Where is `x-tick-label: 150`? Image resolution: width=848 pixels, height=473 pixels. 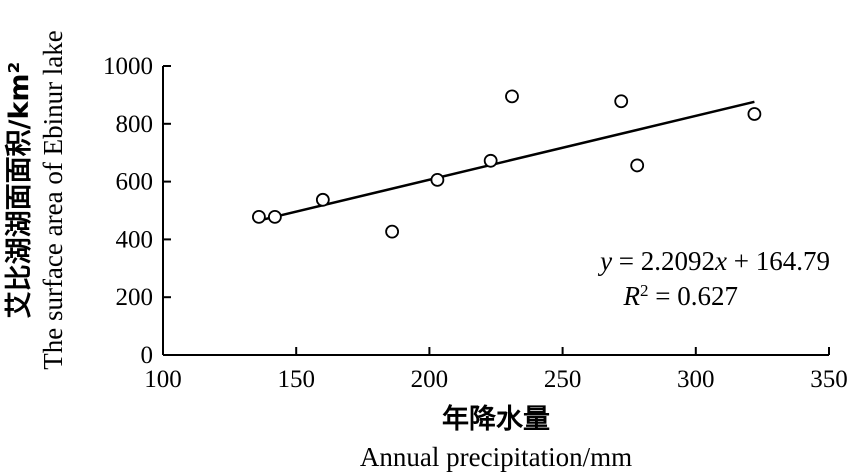
x-tick-label: 150 is located at coordinates (296, 379).